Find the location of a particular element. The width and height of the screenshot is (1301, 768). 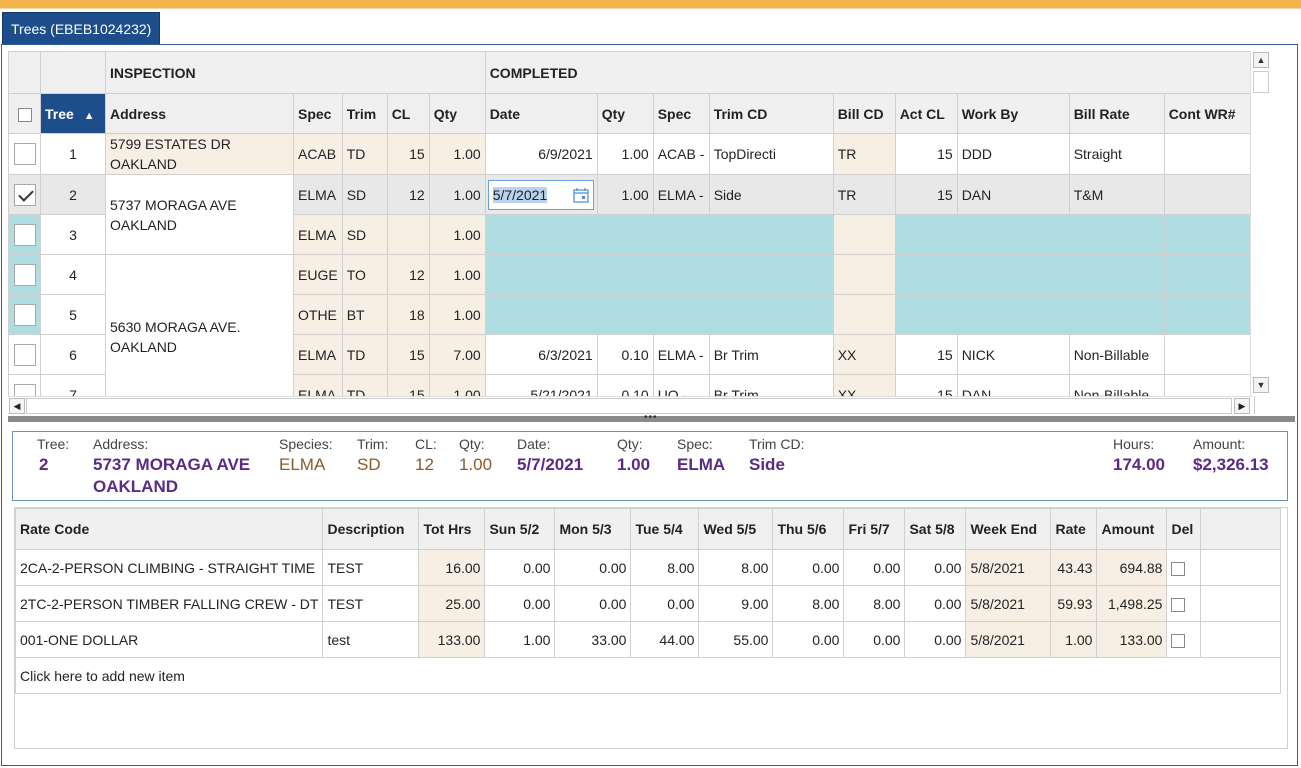

wed-hours-cell: 8.00 is located at coordinates (736, 567).